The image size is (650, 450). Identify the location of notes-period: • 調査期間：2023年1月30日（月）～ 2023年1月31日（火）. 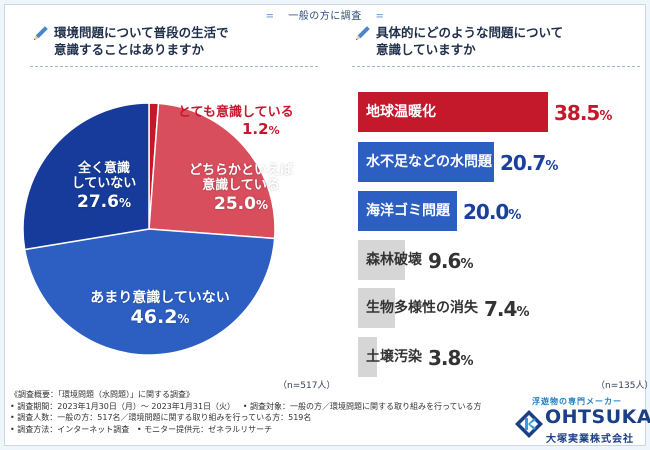
(123, 406).